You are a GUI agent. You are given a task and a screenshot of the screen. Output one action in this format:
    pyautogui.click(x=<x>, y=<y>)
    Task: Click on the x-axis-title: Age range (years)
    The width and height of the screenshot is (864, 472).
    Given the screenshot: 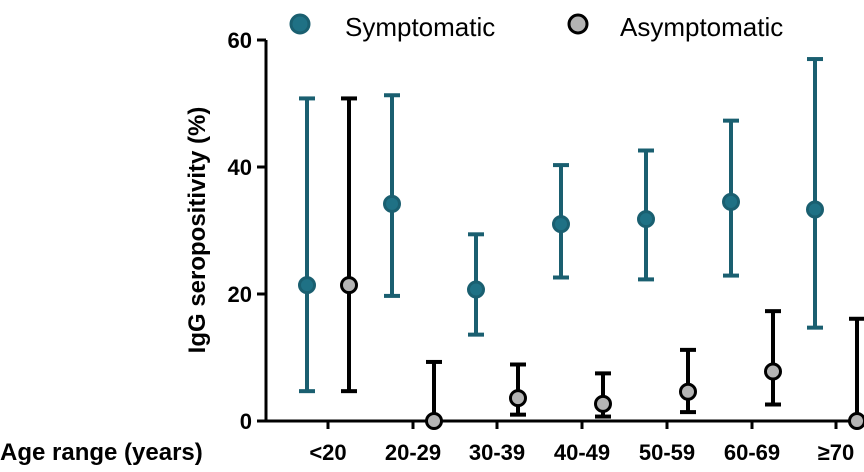 What is the action you would take?
    pyautogui.click(x=101, y=452)
    